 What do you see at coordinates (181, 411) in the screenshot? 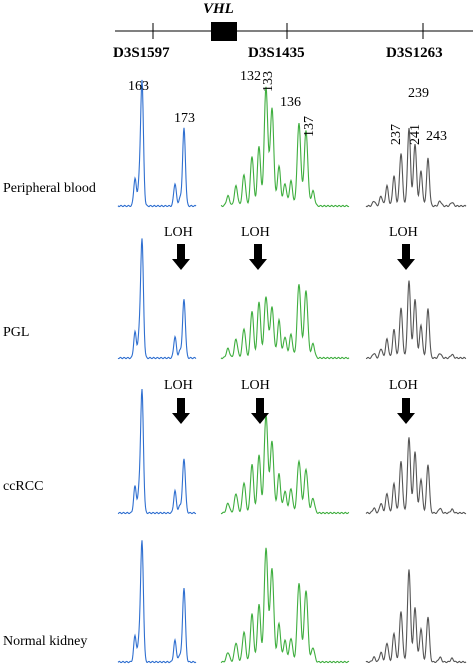
I see `loh-arrow-ccrcc-d3s1597` at bounding box center [181, 411].